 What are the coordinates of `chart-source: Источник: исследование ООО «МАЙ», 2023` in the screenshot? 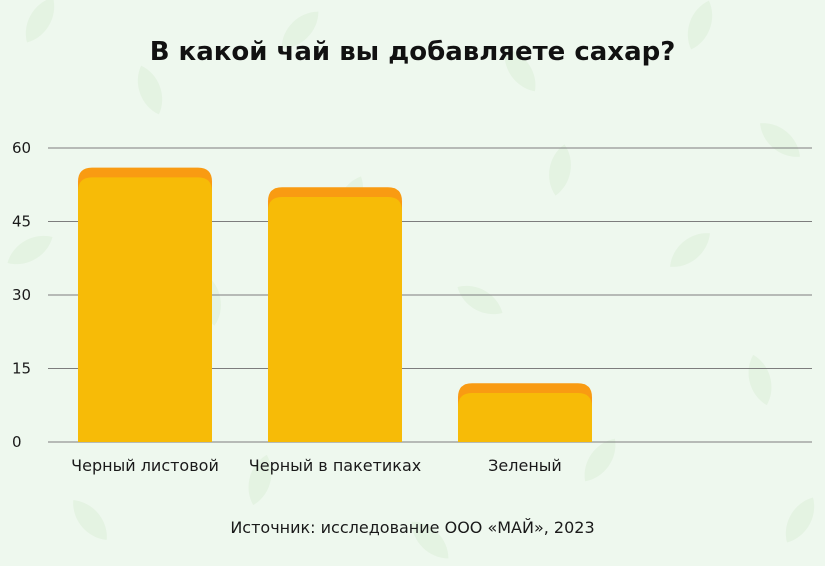 It's located at (412, 527).